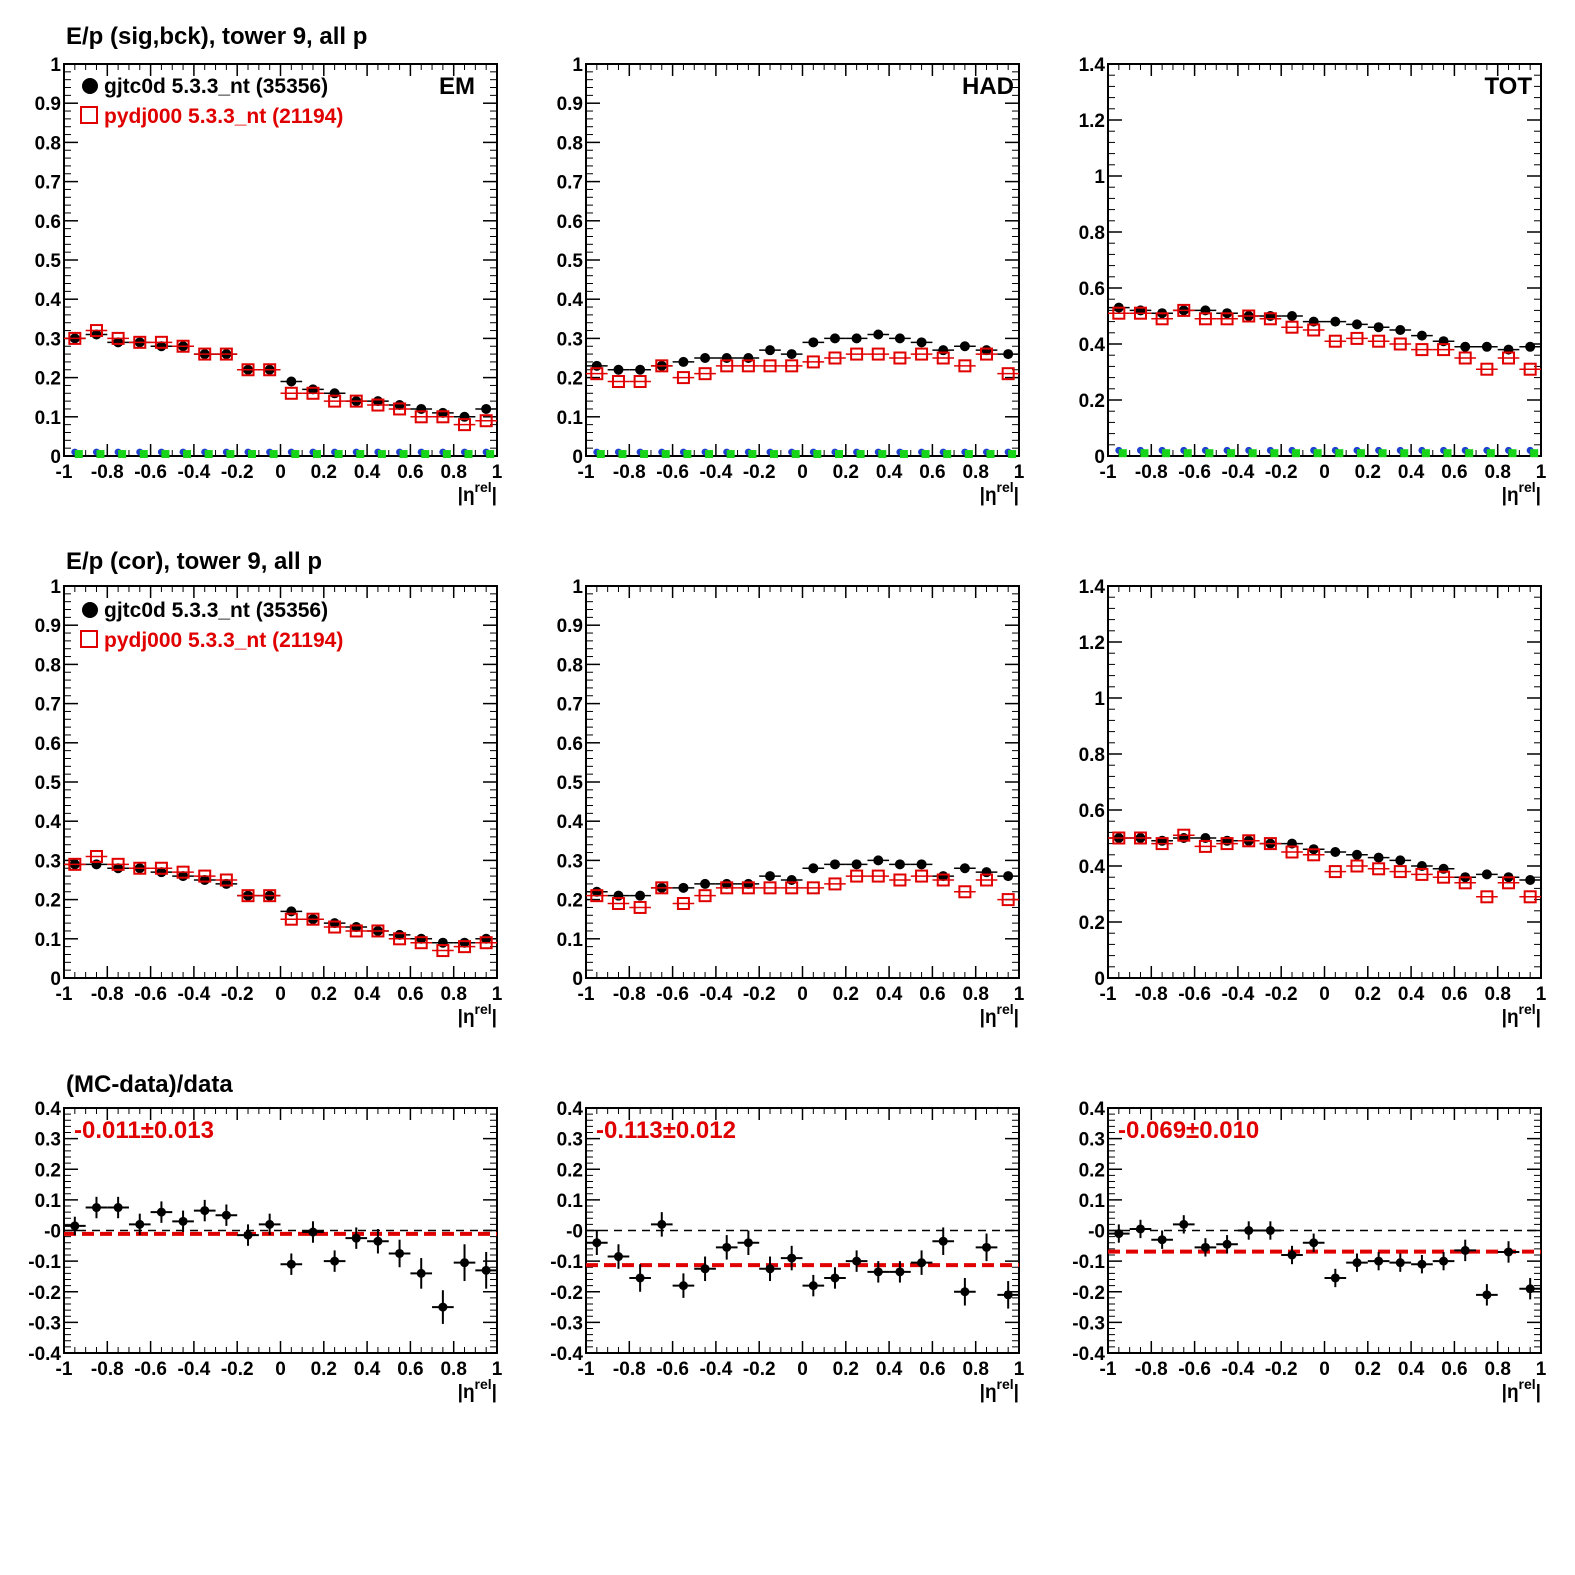 The height and width of the screenshot is (1575, 1575). What do you see at coordinates (48, 183) in the screenshot?
I see `y-tick-label: 0.7` at bounding box center [48, 183].